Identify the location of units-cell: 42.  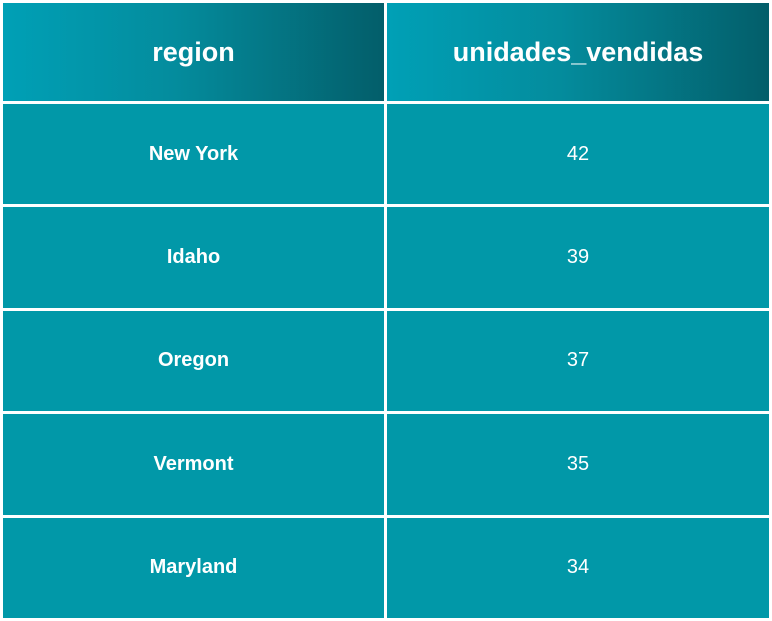
(578, 154).